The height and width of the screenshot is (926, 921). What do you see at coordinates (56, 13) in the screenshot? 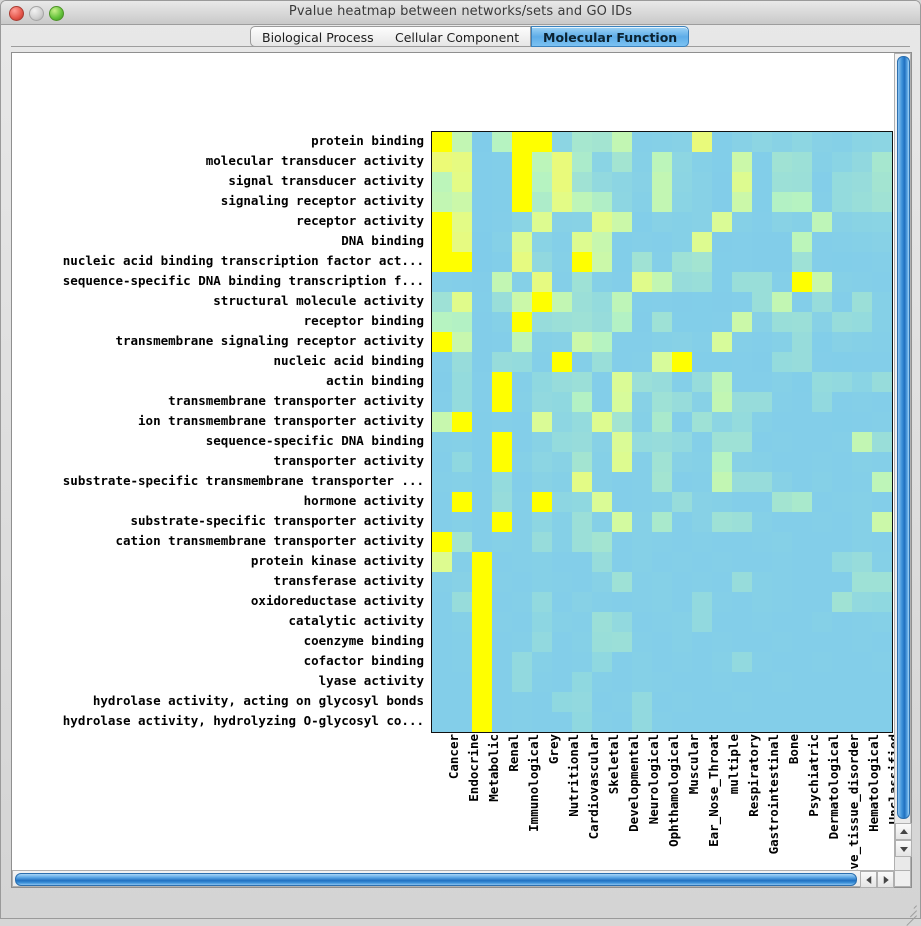
I see `zoom-icon` at bounding box center [56, 13].